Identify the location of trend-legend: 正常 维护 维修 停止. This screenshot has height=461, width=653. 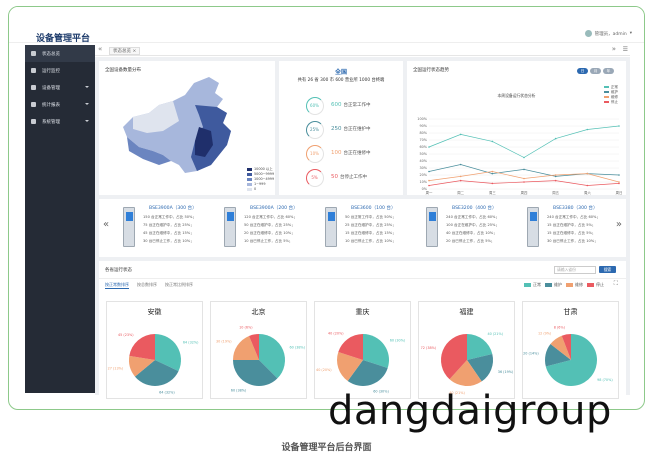
(610, 95).